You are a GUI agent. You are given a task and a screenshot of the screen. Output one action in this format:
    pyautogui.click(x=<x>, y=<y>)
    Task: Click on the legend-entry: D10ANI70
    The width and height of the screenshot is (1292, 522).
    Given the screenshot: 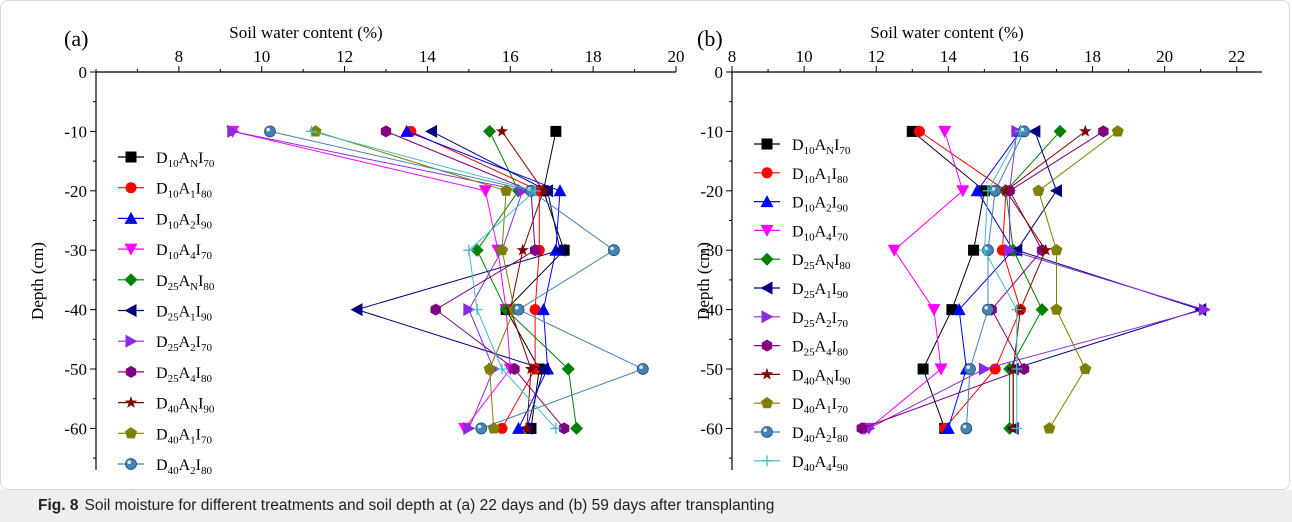 What is the action you would take?
    pyautogui.click(x=821, y=147)
    